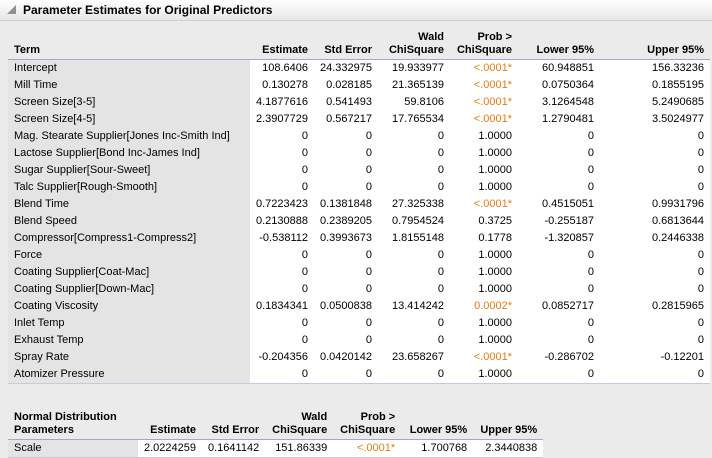 The image size is (712, 458). Describe the element at coordinates (414, 221) in the screenshot. I see `wald-chisquare-cell: 0.7954524` at that location.